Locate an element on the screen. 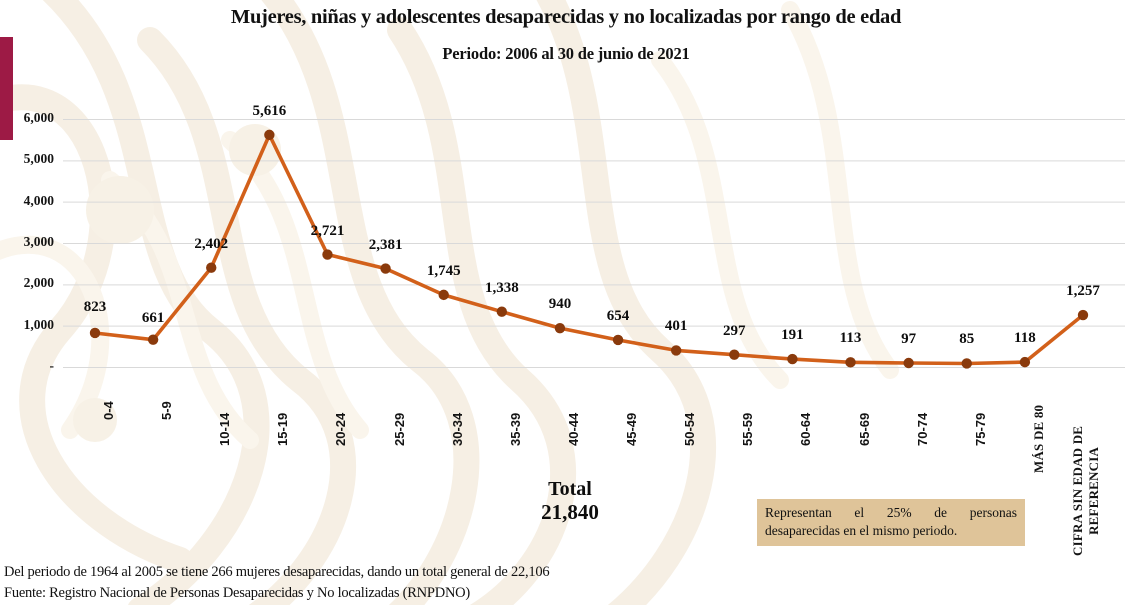 The width and height of the screenshot is (1132, 605). data-value-label: 661 is located at coordinates (153, 317).